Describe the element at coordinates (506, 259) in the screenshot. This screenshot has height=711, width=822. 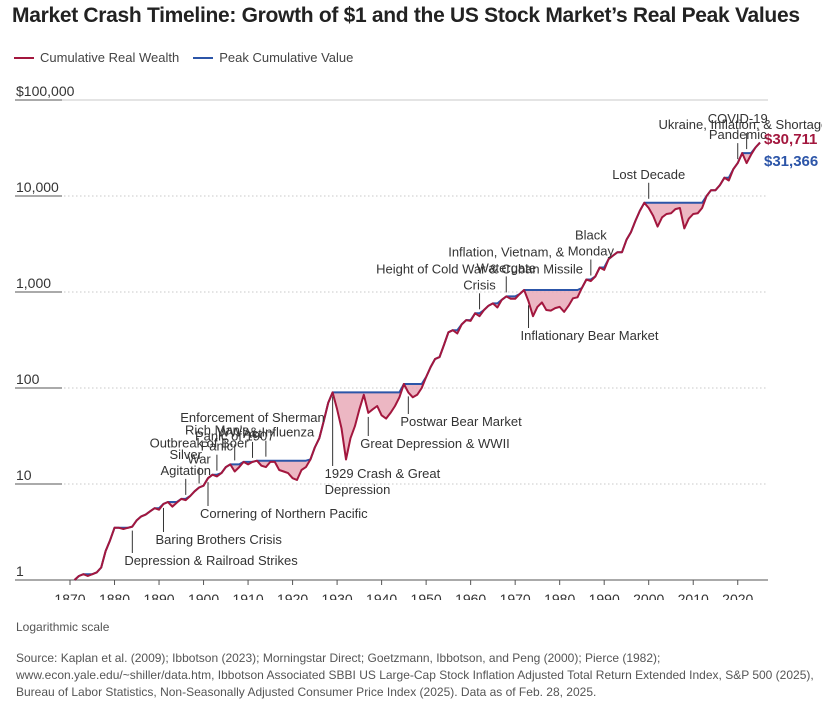
I see `annotation-label: Inflation, Vietnam, & Watergate` at that location.